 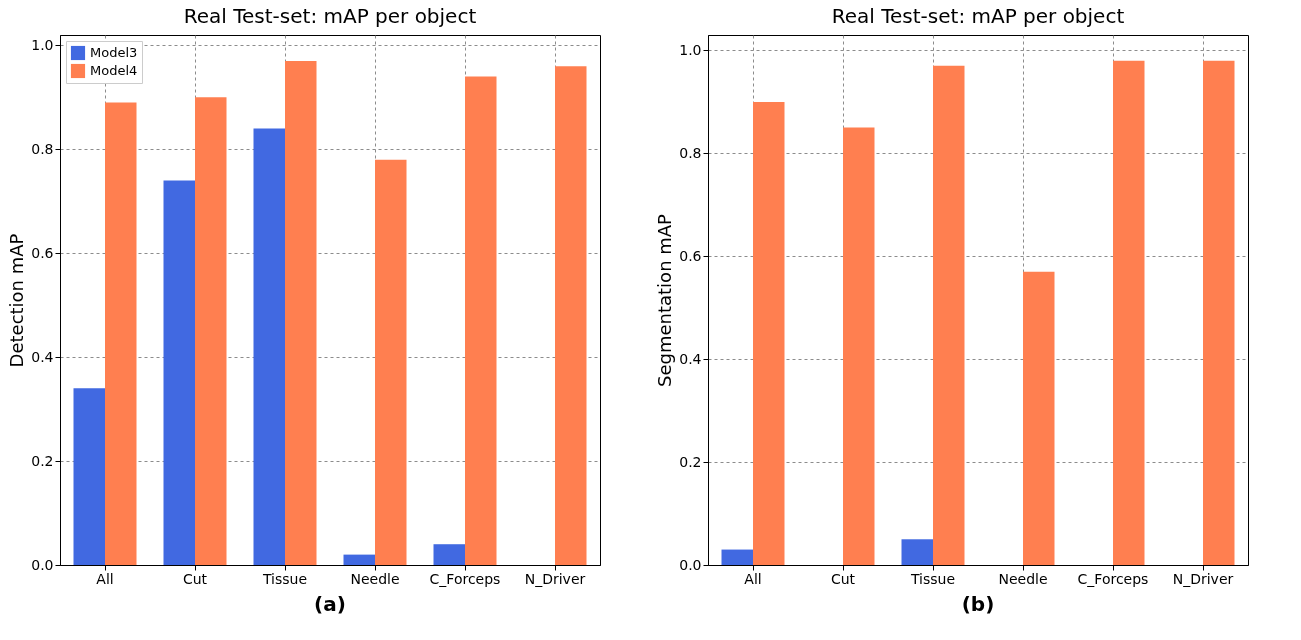 What do you see at coordinates (665, 300) in the screenshot?
I see `y-axis-title: Segmentation mAP` at bounding box center [665, 300].